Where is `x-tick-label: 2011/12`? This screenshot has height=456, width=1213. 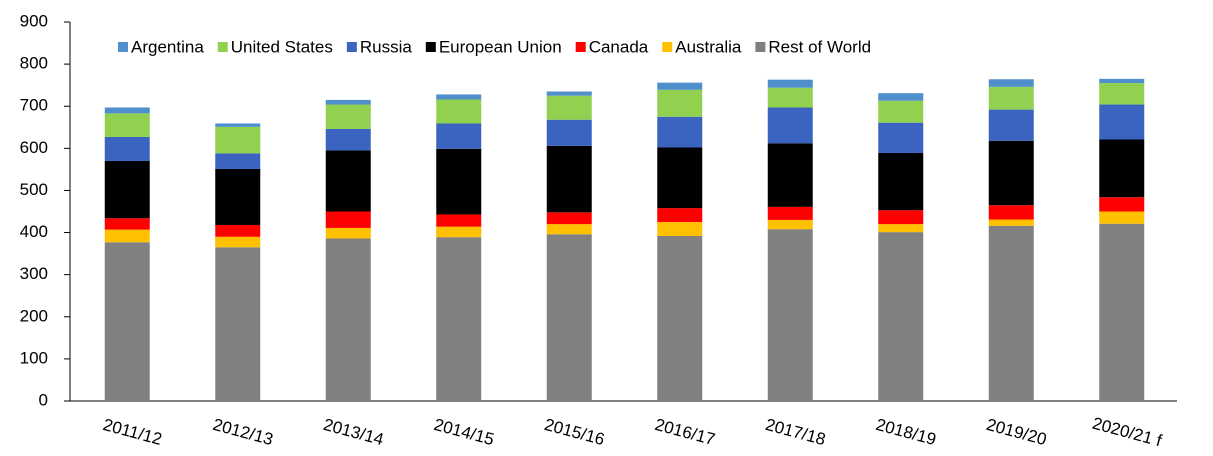 x-tick-label: 2011/12 is located at coordinates (132, 432).